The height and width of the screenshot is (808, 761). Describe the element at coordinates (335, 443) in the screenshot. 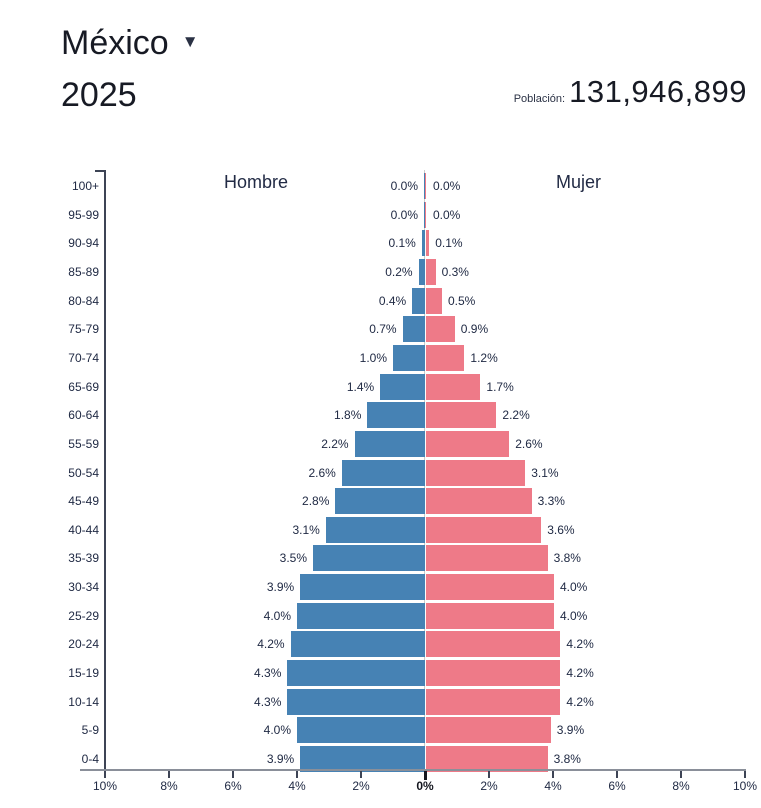

I see `male-percent-label: 2.2%` at that location.